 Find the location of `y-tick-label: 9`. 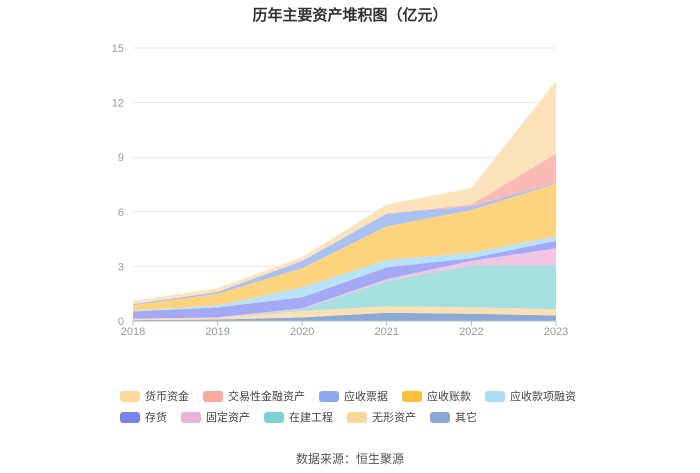

y-tick-label: 9 is located at coordinates (121, 158).